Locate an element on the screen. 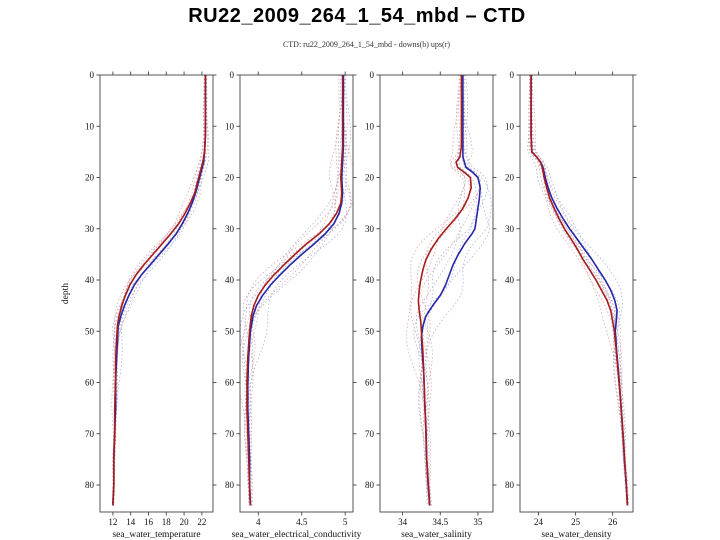  x-tick-label: 4 is located at coordinates (258, 522).